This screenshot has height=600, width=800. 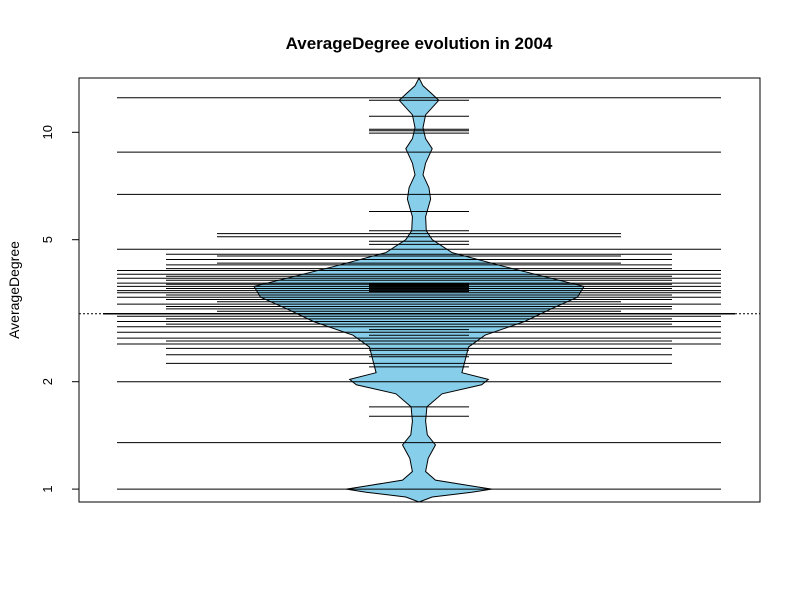 What do you see at coordinates (47, 488) in the screenshot?
I see `y-tick-label: 1` at bounding box center [47, 488].